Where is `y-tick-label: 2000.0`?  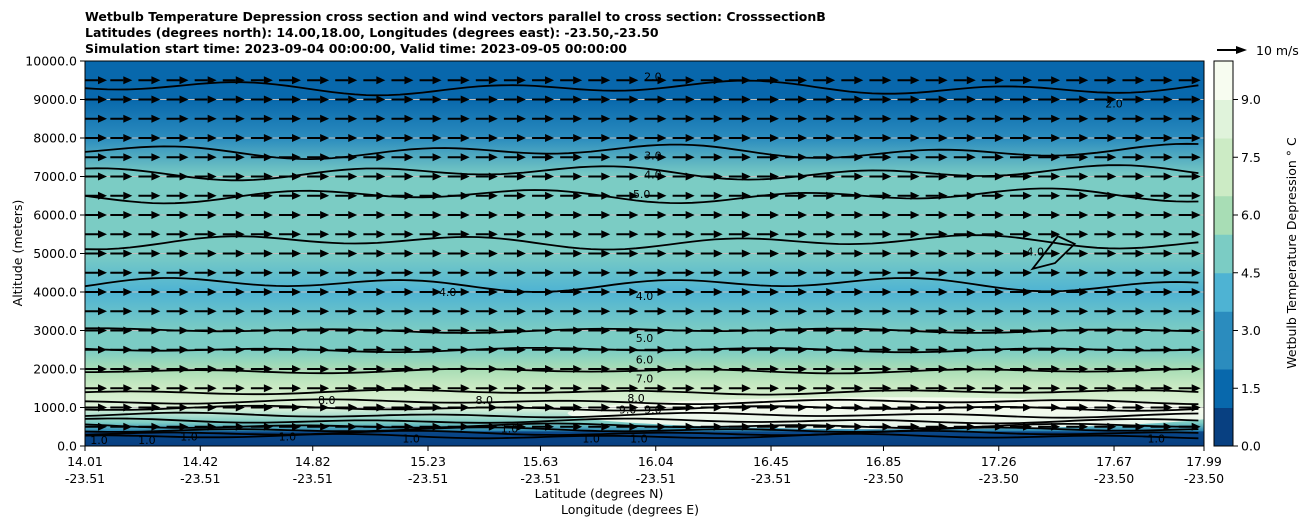 y-tick-label: 2000.0 is located at coordinates (55, 369).